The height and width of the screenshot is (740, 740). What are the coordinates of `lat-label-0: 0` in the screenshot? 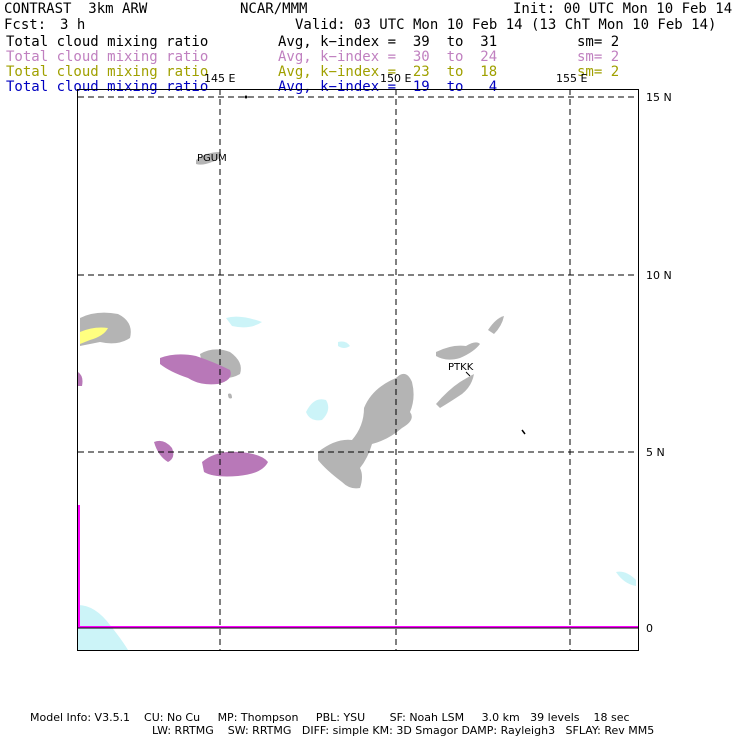 It's located at (649, 628).